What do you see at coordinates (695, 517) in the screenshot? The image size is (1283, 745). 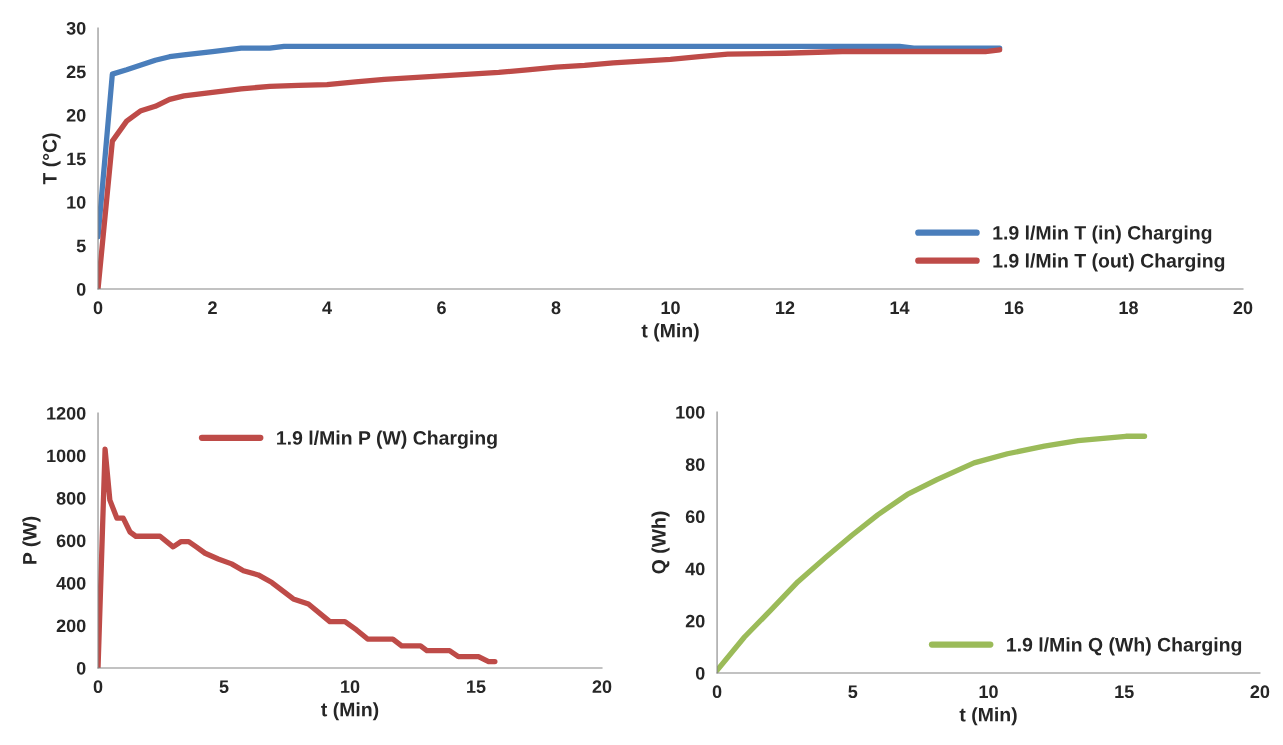 I see `y-tick-label: 60` at bounding box center [695, 517].